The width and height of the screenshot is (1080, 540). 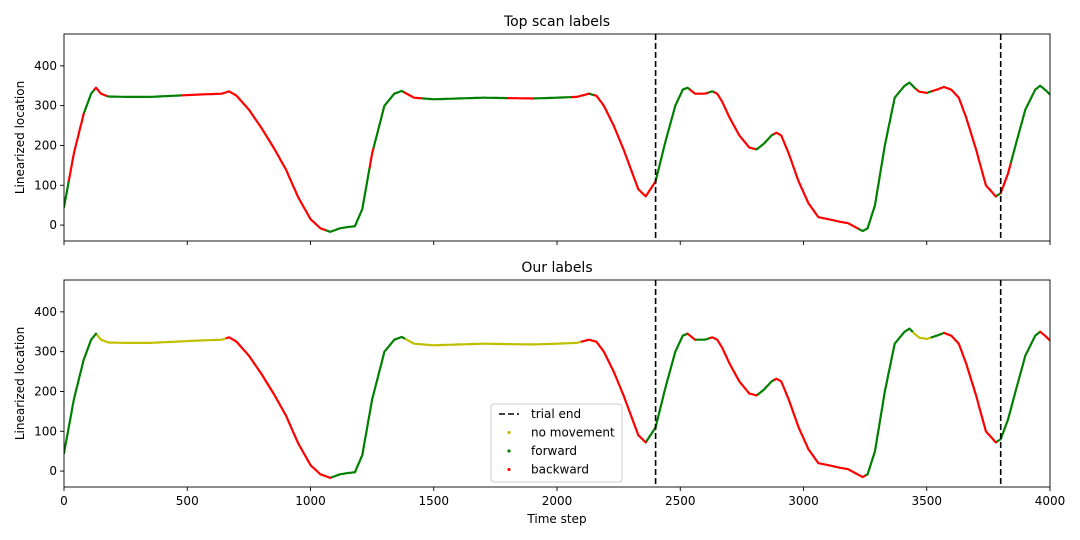 What do you see at coordinates (187, 501) in the screenshot?
I see `x-tick-label: 500` at bounding box center [187, 501].